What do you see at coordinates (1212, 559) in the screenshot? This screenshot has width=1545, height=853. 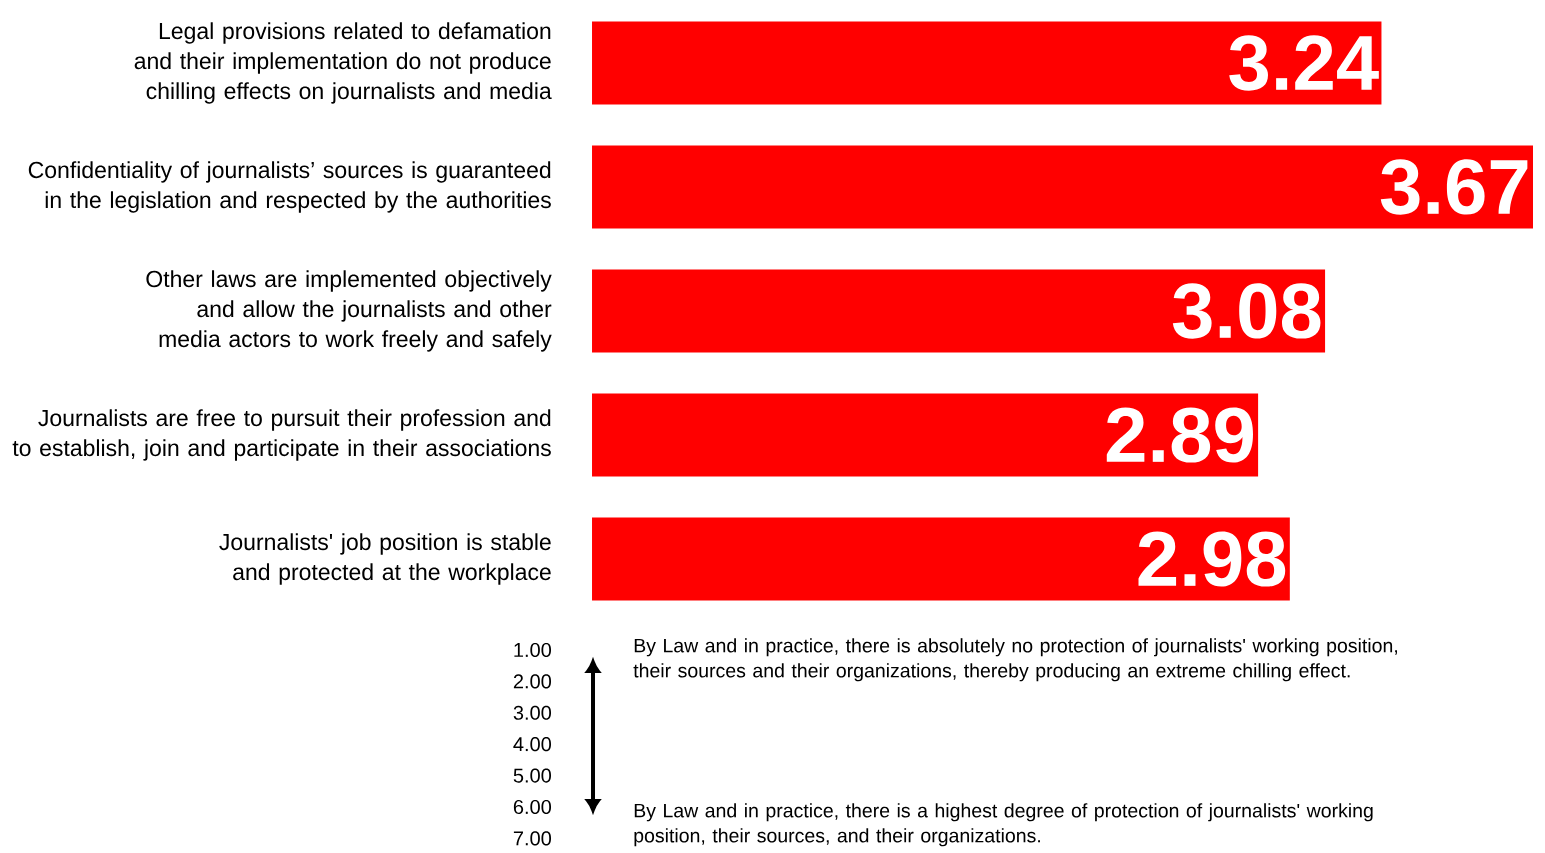 I see `data-label: 2.98` at bounding box center [1212, 559].